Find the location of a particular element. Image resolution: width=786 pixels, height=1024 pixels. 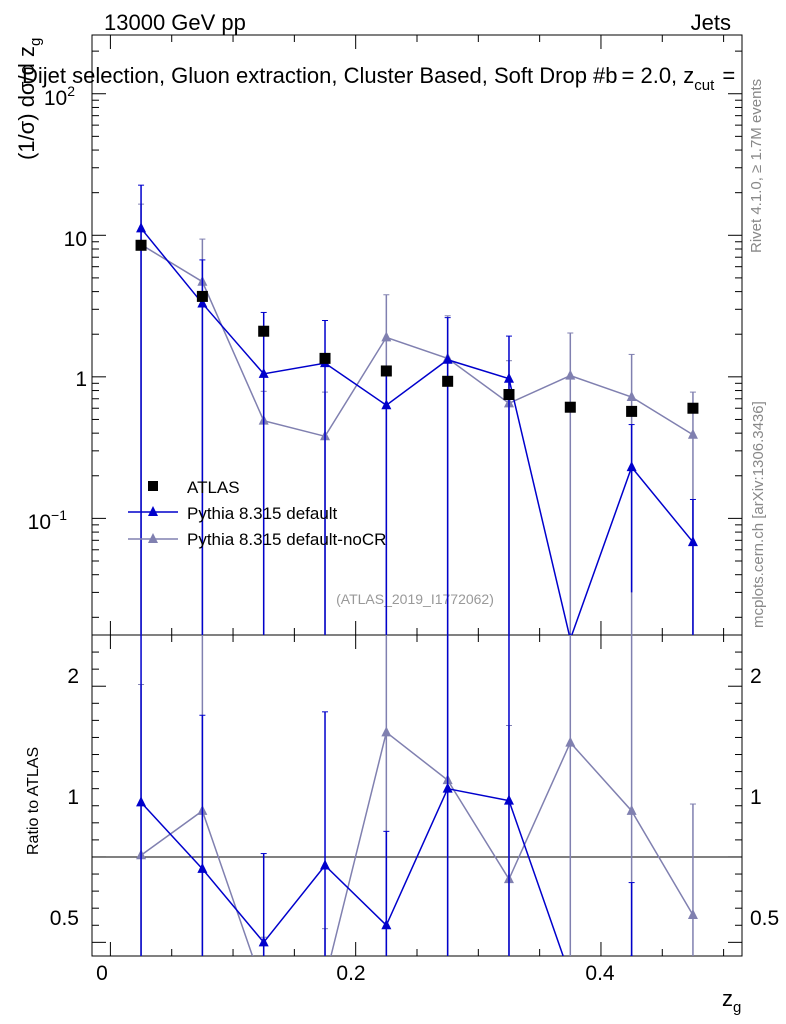

xtick-label-0.2: 0.2 is located at coordinates (350, 973).